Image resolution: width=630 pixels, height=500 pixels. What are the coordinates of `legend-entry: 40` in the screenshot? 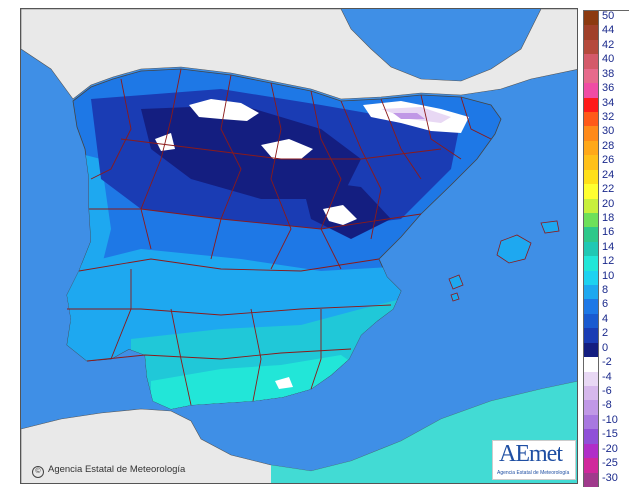 It's located at (606, 61).